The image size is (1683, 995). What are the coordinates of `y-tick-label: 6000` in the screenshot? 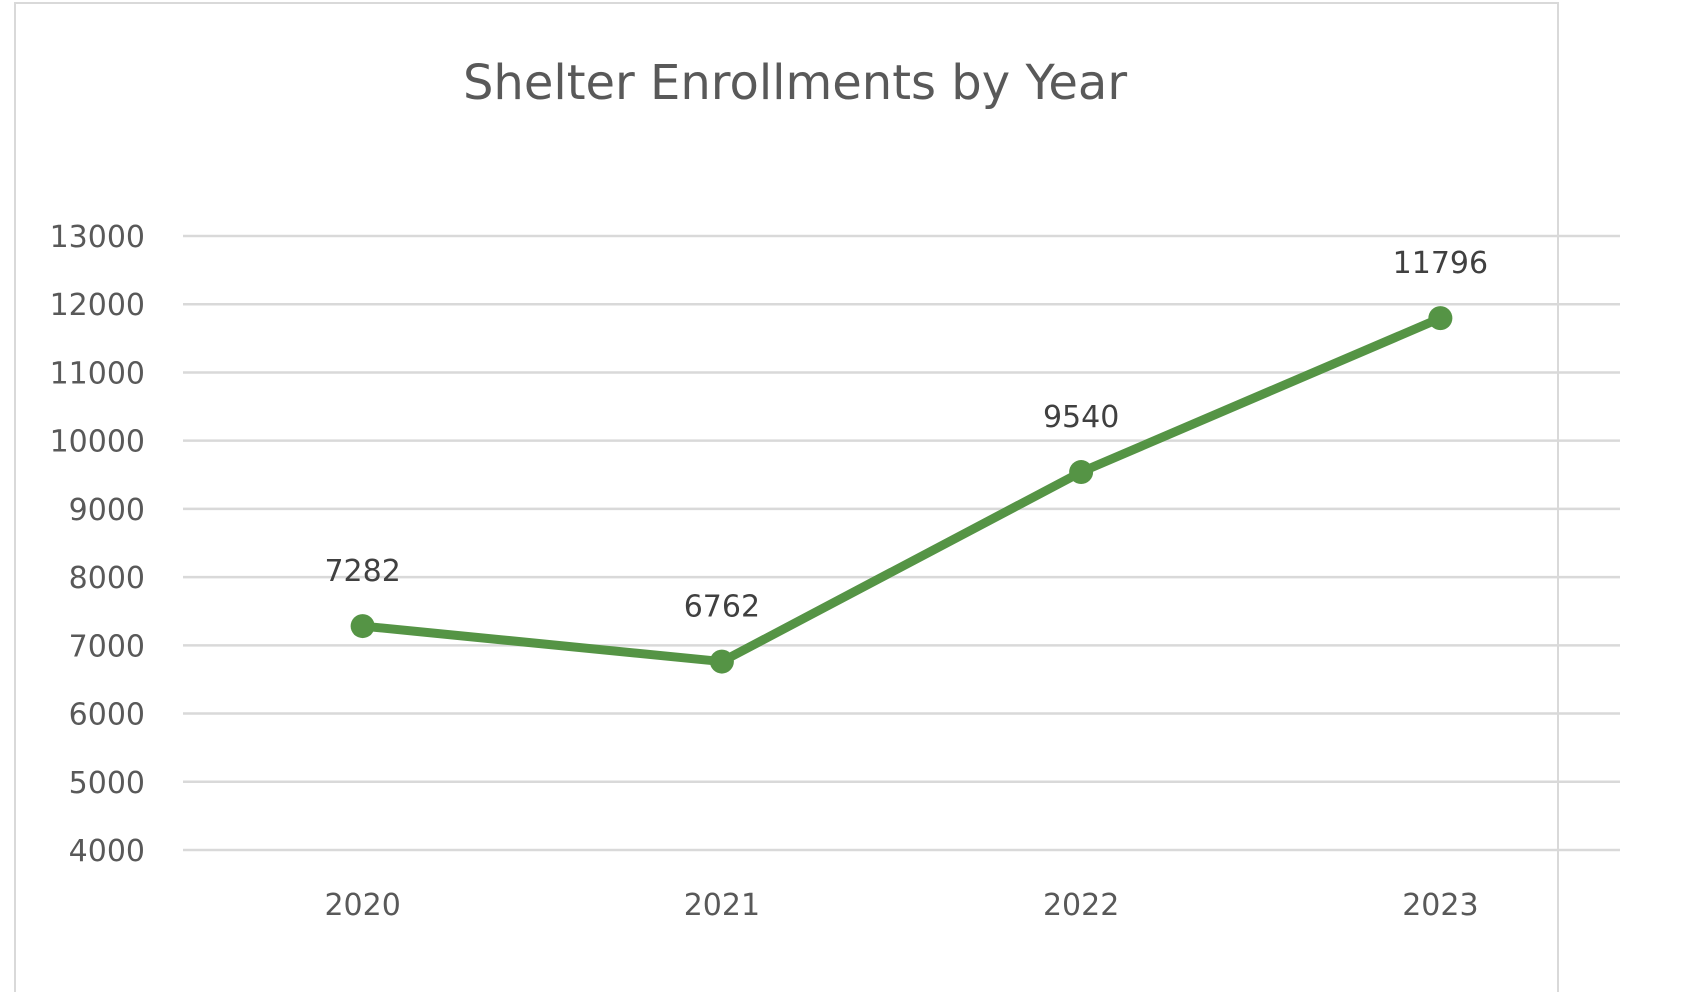 It's located at (107, 715).